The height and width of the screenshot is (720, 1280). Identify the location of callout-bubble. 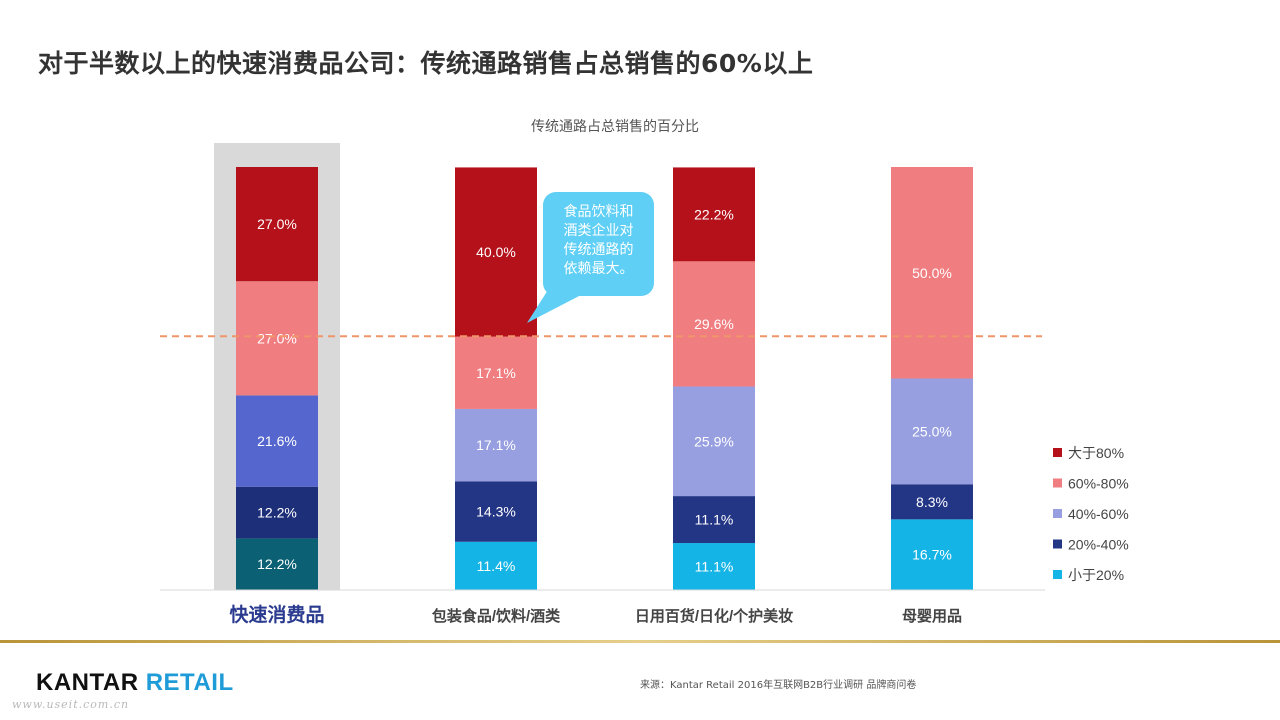
(598, 244).